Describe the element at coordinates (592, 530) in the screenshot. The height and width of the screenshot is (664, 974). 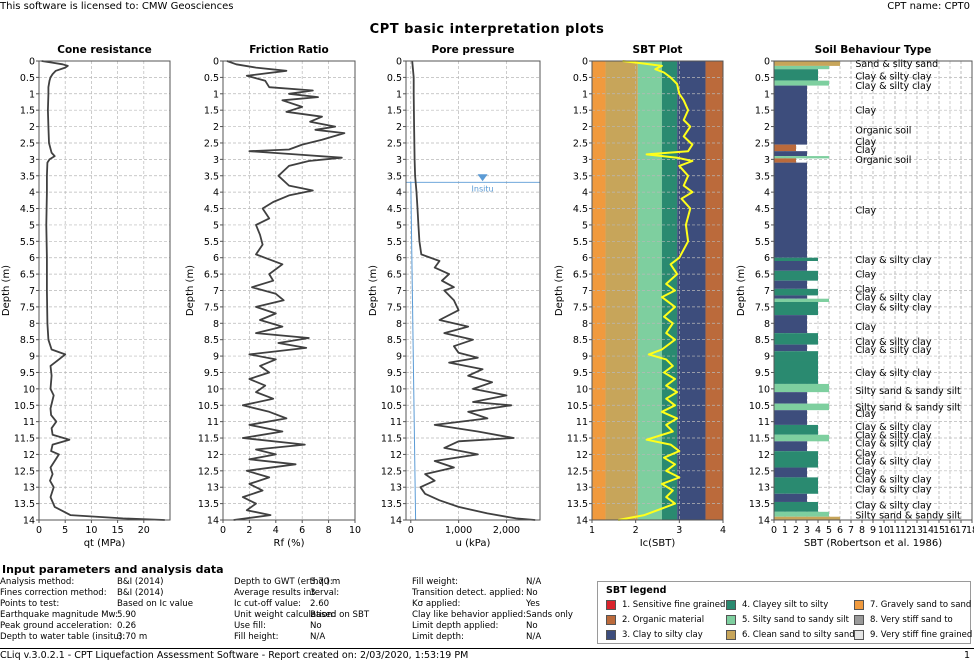
I see `x-tick-label: 1` at that location.